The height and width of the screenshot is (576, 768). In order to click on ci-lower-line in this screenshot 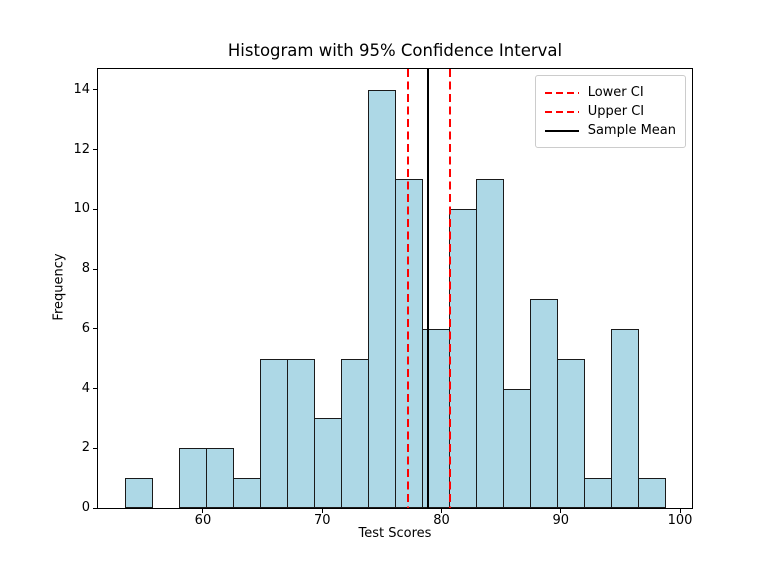, I will do `click(408, 288)`.